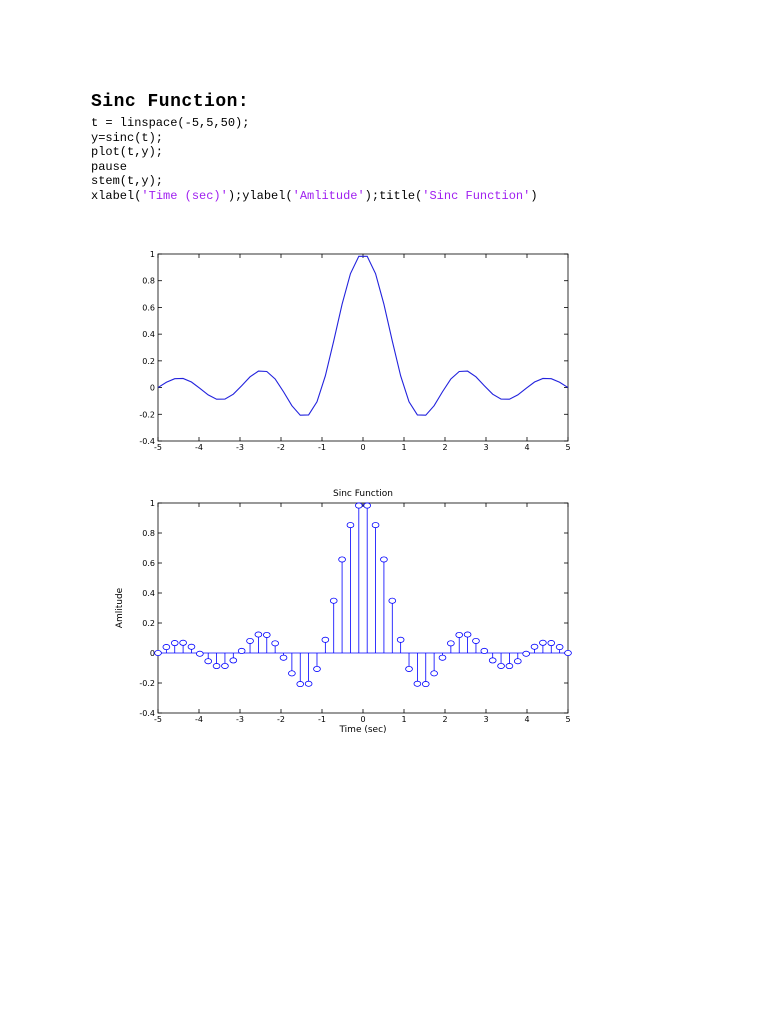 The width and height of the screenshot is (768, 1024). I want to click on y-axis-label: Amlitude, so click(120, 607).